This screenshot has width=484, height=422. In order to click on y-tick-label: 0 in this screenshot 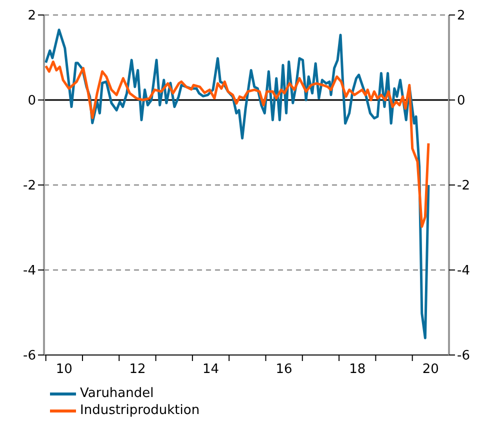, I will do `click(32, 101)`.